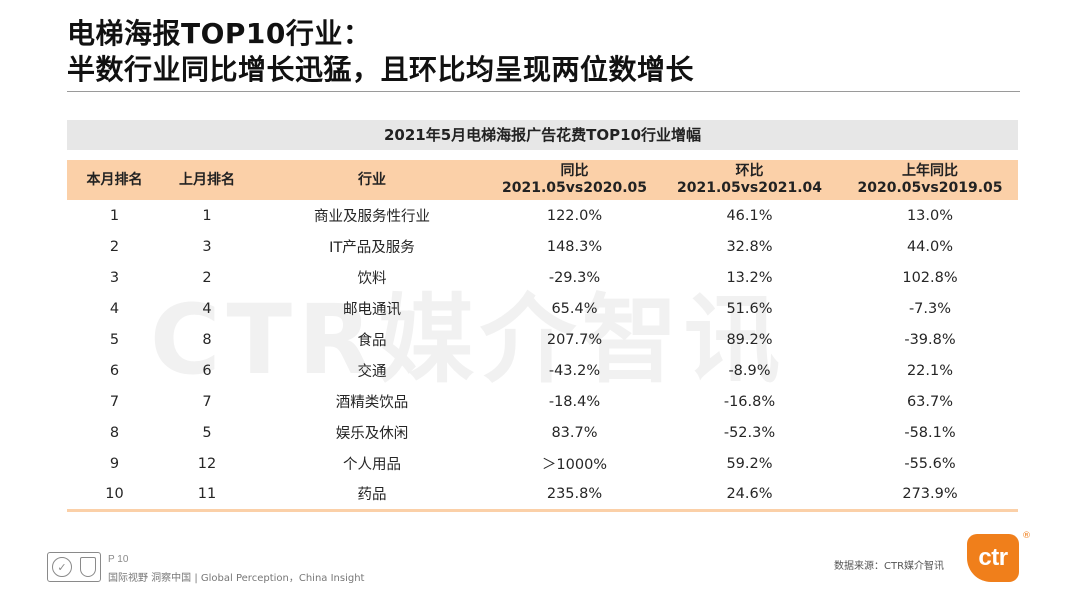  What do you see at coordinates (114, 401) in the screenshot?
I see `cell-rank: 7` at bounding box center [114, 401].